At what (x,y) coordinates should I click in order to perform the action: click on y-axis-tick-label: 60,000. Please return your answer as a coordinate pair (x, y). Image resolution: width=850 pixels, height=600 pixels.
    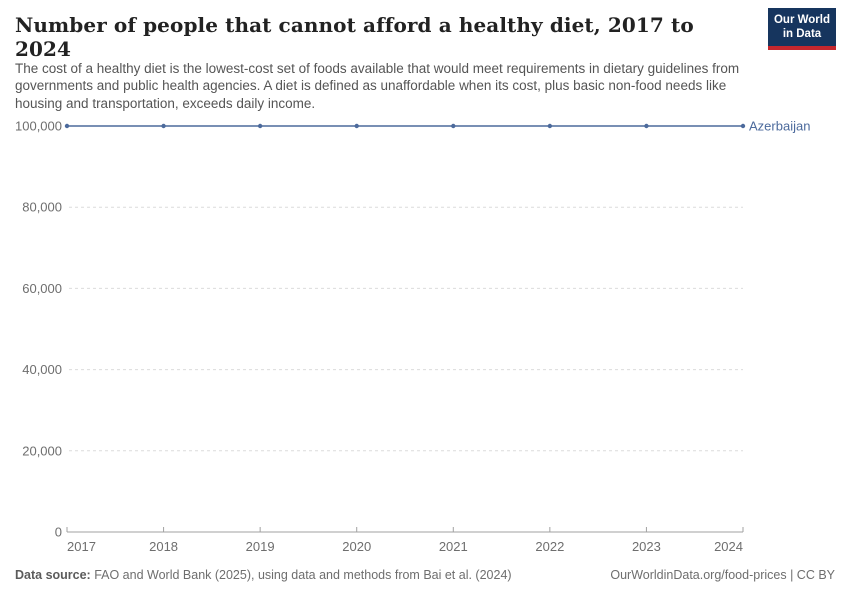
    Looking at the image, I should click on (42, 288).